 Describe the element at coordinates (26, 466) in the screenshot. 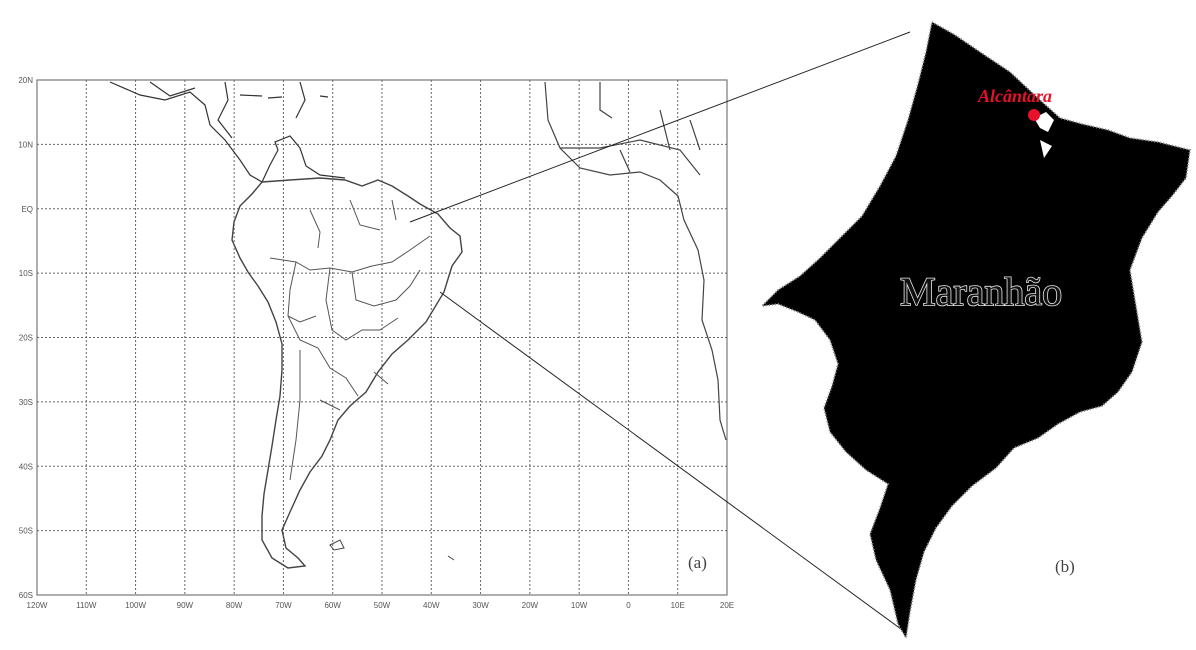

I see `latitude-tick-label: 40S` at that location.